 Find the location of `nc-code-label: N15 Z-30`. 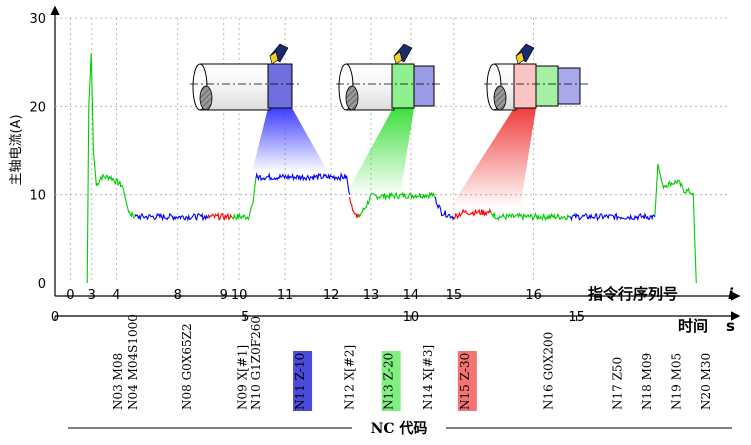

nc-code-label: N15 Z-30 is located at coordinates (465, 381).